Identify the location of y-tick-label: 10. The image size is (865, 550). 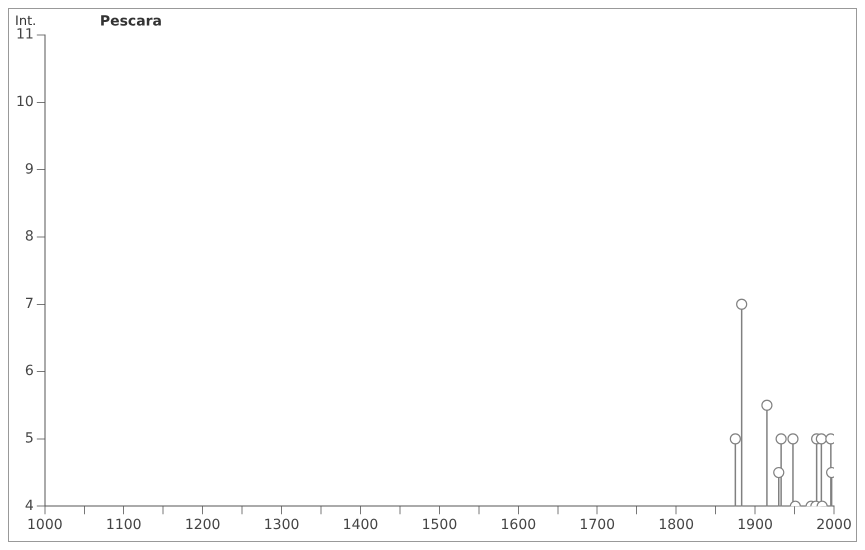
(25, 102).